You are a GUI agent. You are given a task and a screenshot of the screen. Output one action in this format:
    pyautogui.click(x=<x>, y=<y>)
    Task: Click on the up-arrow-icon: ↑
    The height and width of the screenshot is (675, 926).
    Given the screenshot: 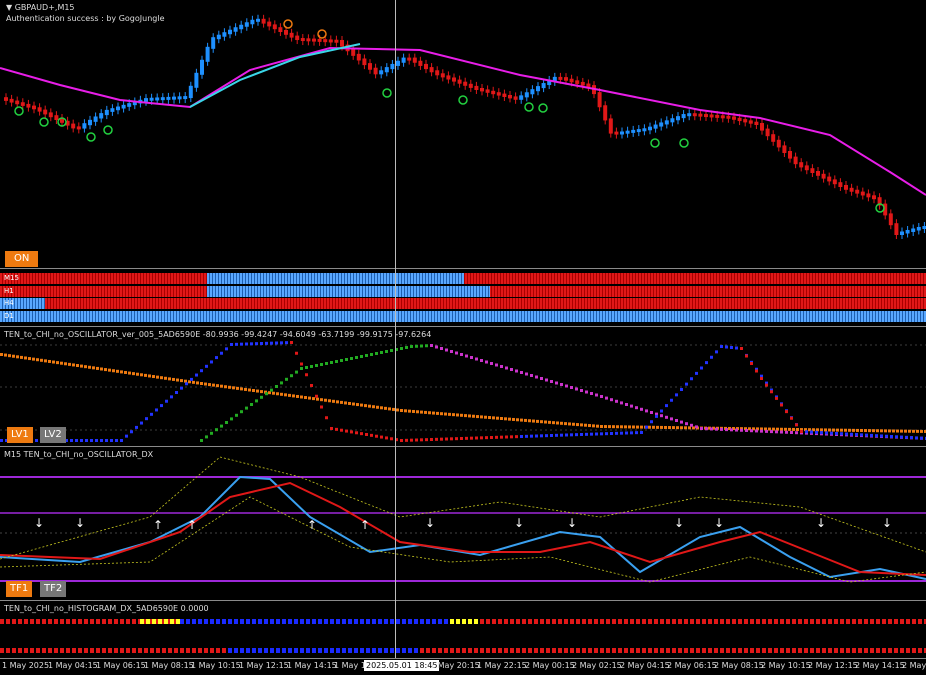 What is the action you would take?
    pyautogui.click(x=312, y=525)
    